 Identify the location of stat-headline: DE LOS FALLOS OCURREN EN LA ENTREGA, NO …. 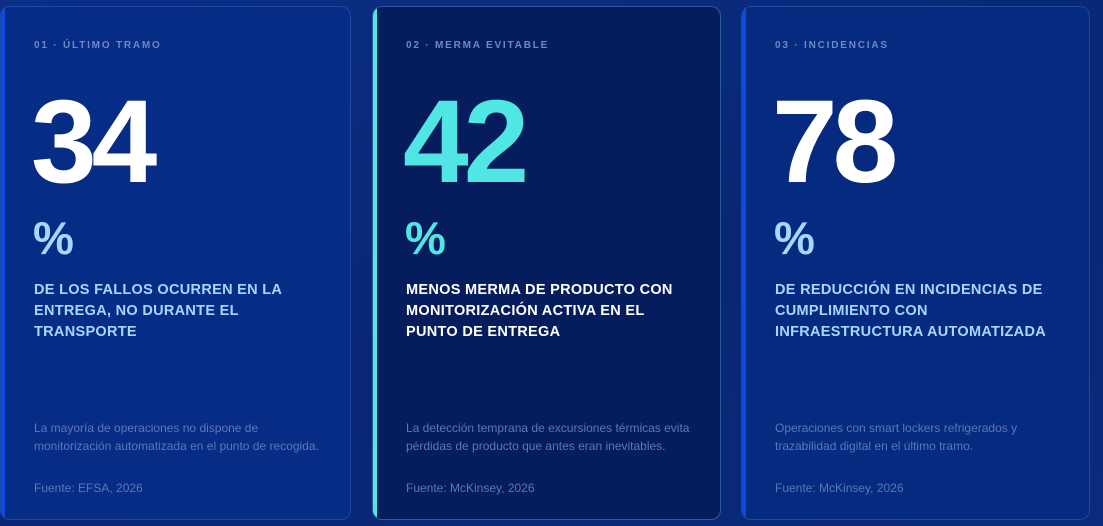
(158, 311).